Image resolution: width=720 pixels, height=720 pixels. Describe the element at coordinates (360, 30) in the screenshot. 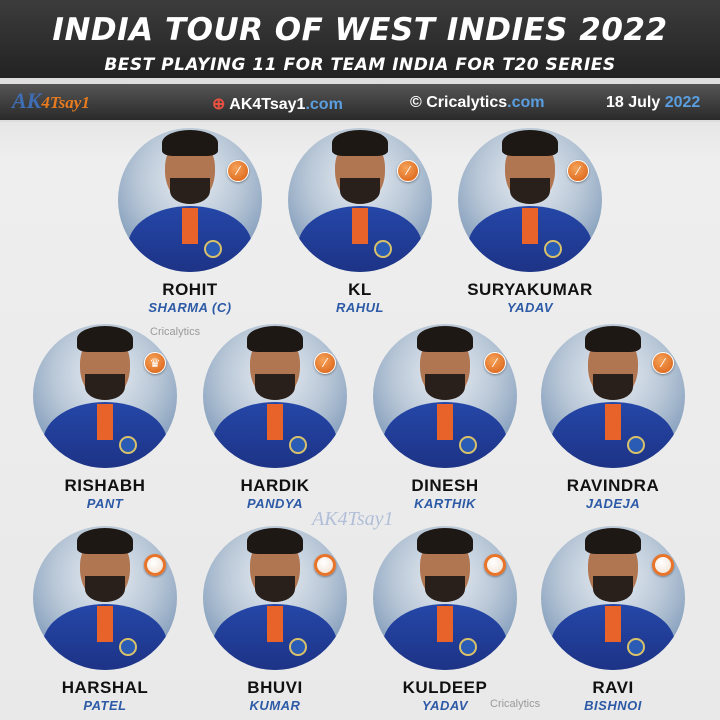

I see `title: INDIA TOUR OF WEST INDIES 2022` at that location.